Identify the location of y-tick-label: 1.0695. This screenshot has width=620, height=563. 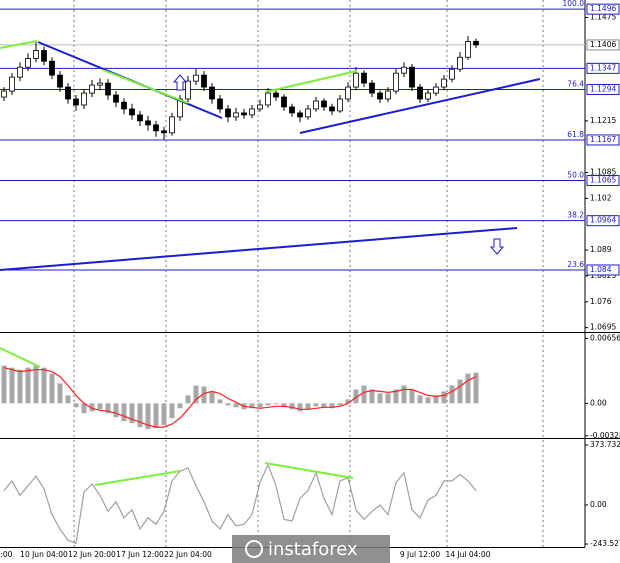
(603, 327).